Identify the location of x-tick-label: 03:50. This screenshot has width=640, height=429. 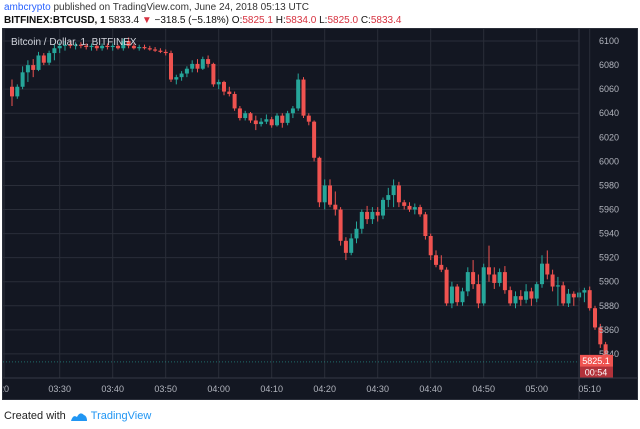
(165, 389).